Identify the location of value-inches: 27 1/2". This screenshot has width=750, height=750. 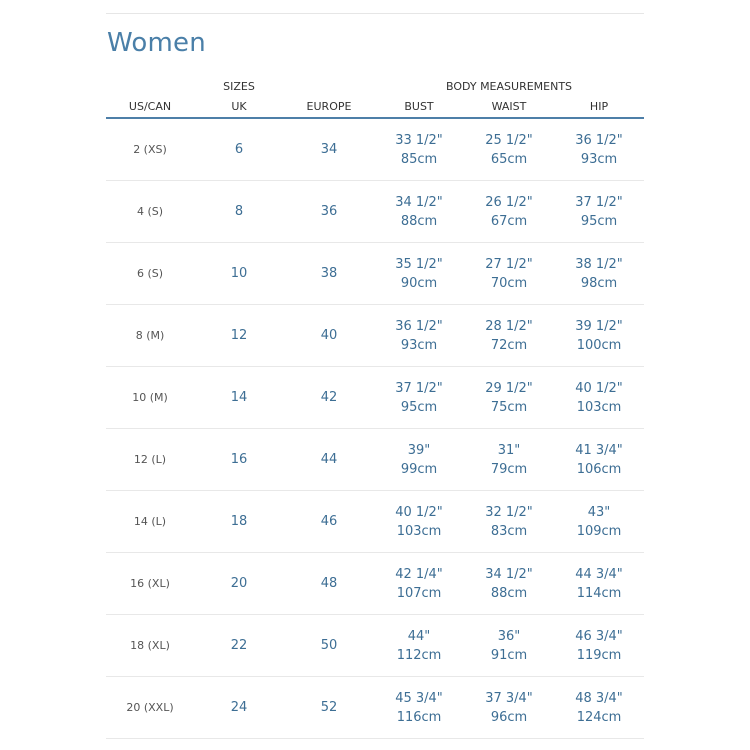
(509, 264).